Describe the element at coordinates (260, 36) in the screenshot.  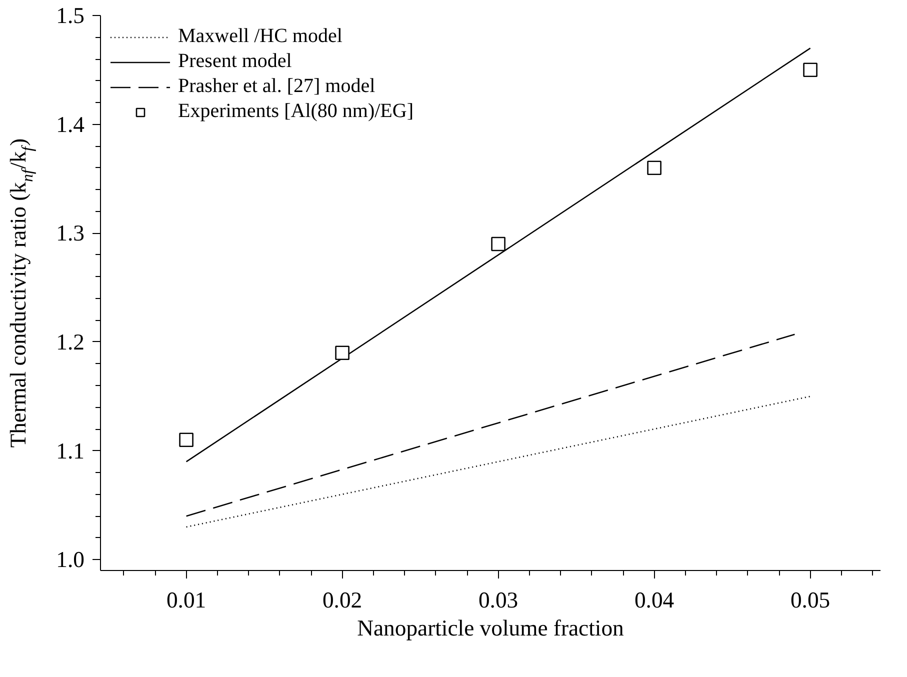
I see `legend-label: Maxwell /HC model` at that location.